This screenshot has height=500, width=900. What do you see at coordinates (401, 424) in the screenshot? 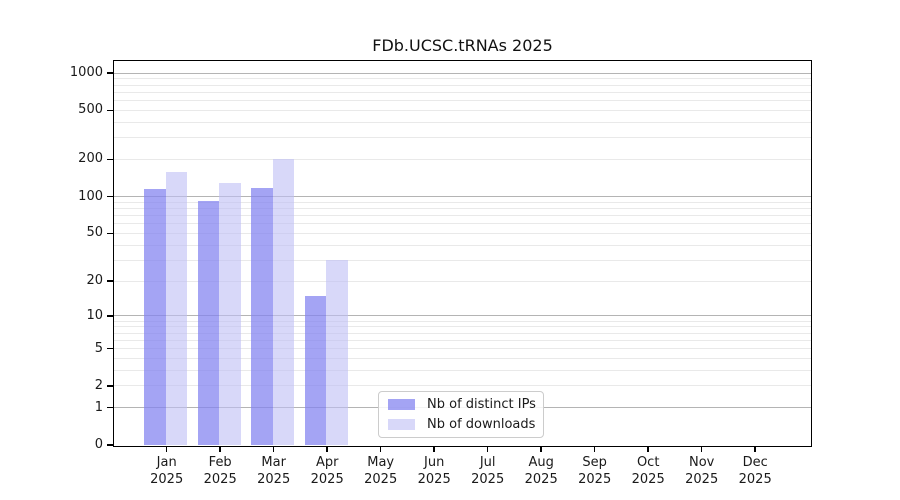
I see `legend-swatch-downloads` at bounding box center [401, 424].